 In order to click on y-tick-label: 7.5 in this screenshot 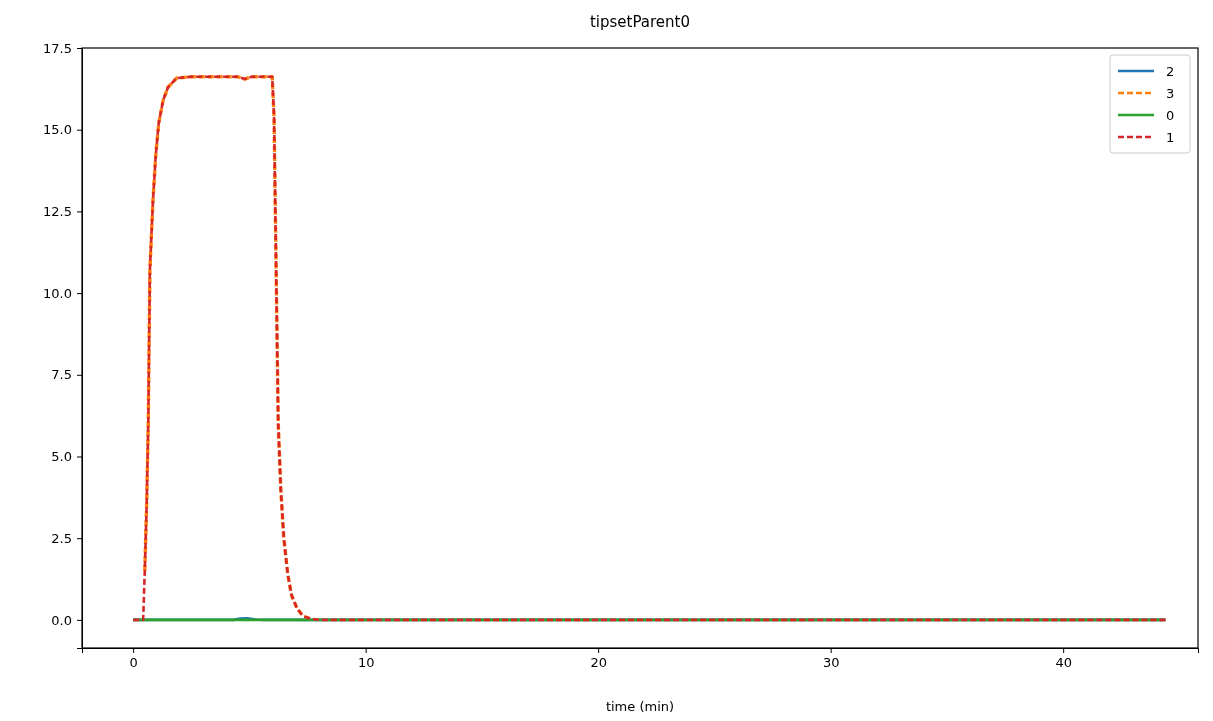, I will do `click(61, 375)`.